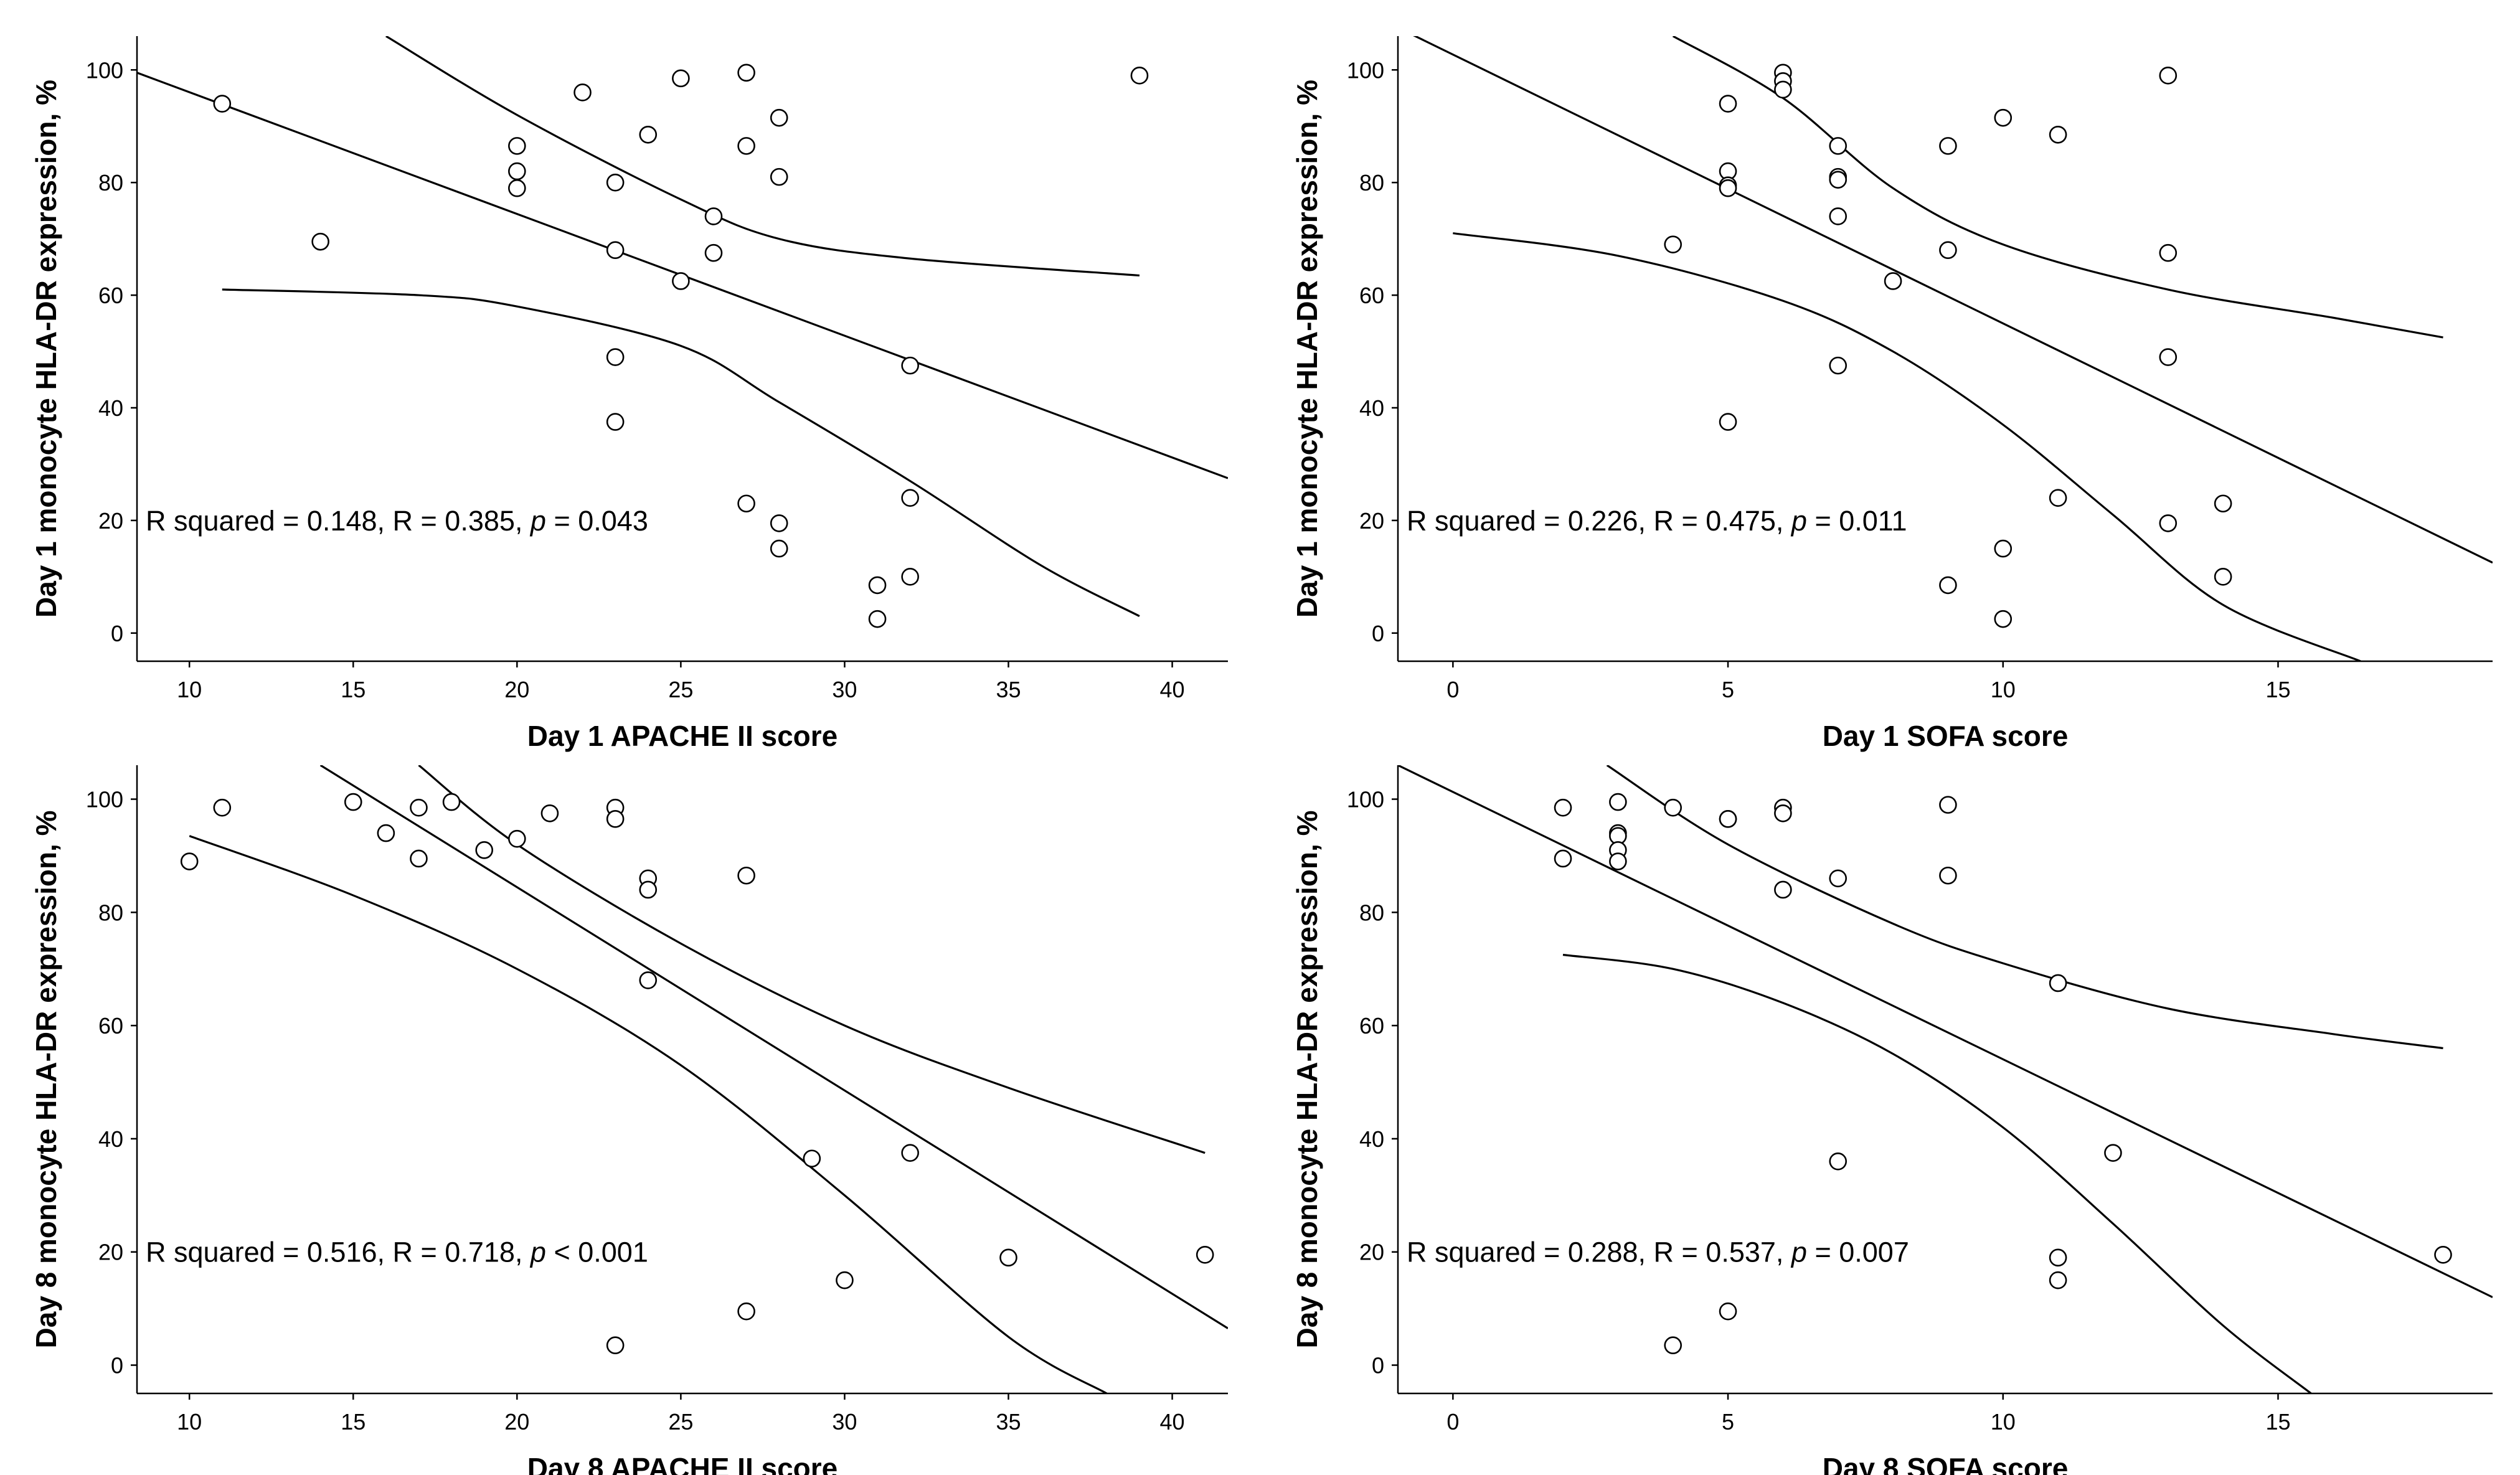 This screenshot has width=2520, height=1475. Describe the element at coordinates (1599, 521) in the screenshot. I see `stats-prefix: R squared = 0.226, R = 0.475,` at that location.